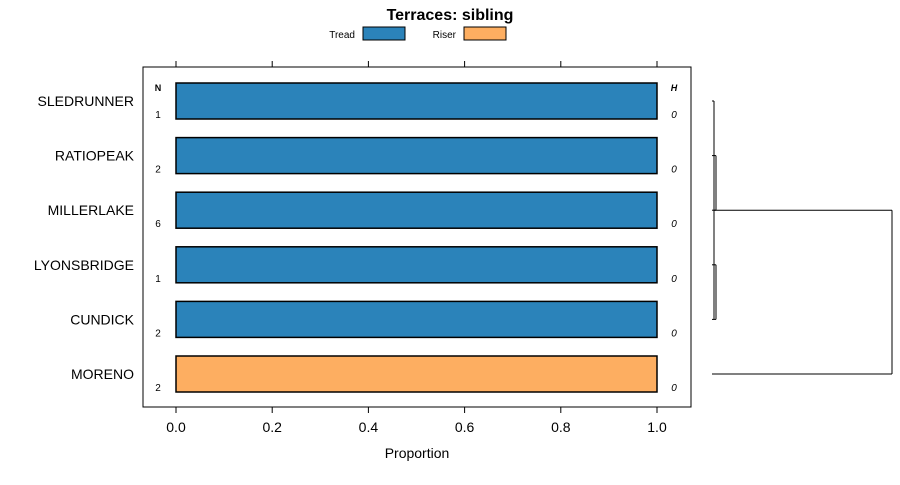 This screenshot has width=900, height=485. Describe the element at coordinates (450, 15) in the screenshot. I see `chart-title: Terraces: sibling` at that location.